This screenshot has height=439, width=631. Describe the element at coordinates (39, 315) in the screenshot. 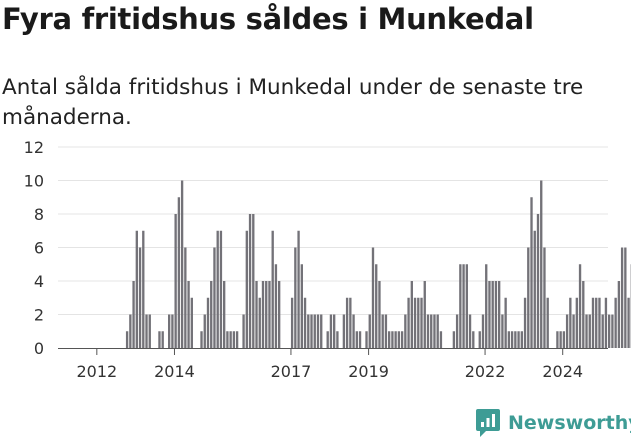

I see `y-tick-label: 2` at that location.